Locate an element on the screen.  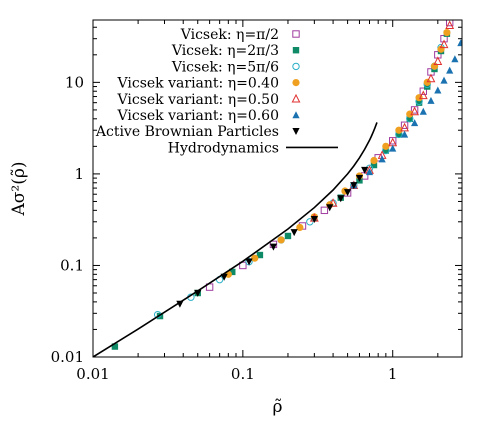
legend-label: Vicsek variant: η=0.40 is located at coordinates (198, 84).